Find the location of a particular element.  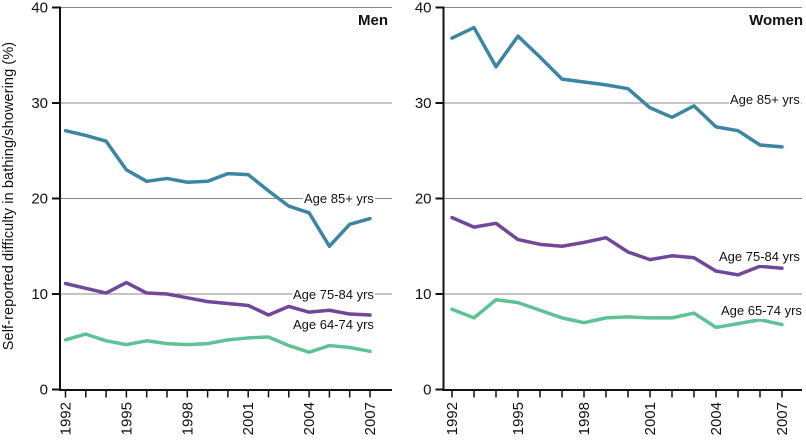

panel-title-women: Women is located at coordinates (776, 20).